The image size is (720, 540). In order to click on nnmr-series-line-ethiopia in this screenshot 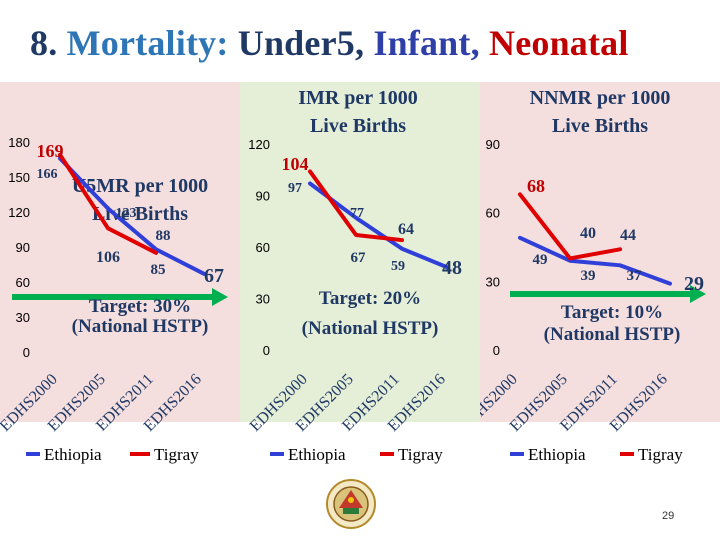, I will do `click(595, 260)`.